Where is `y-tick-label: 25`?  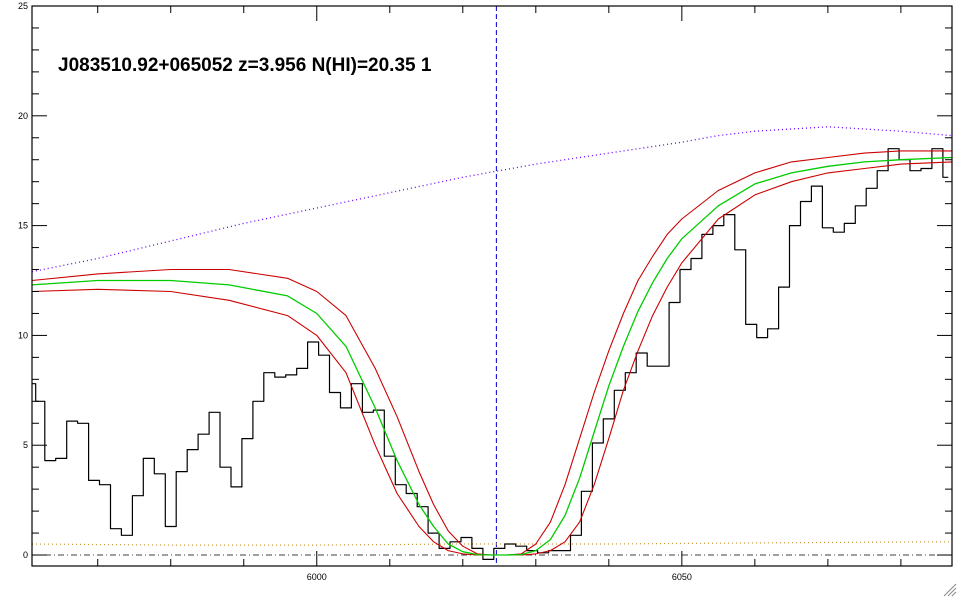 y-tick-label: 25 is located at coordinates (23, 6).